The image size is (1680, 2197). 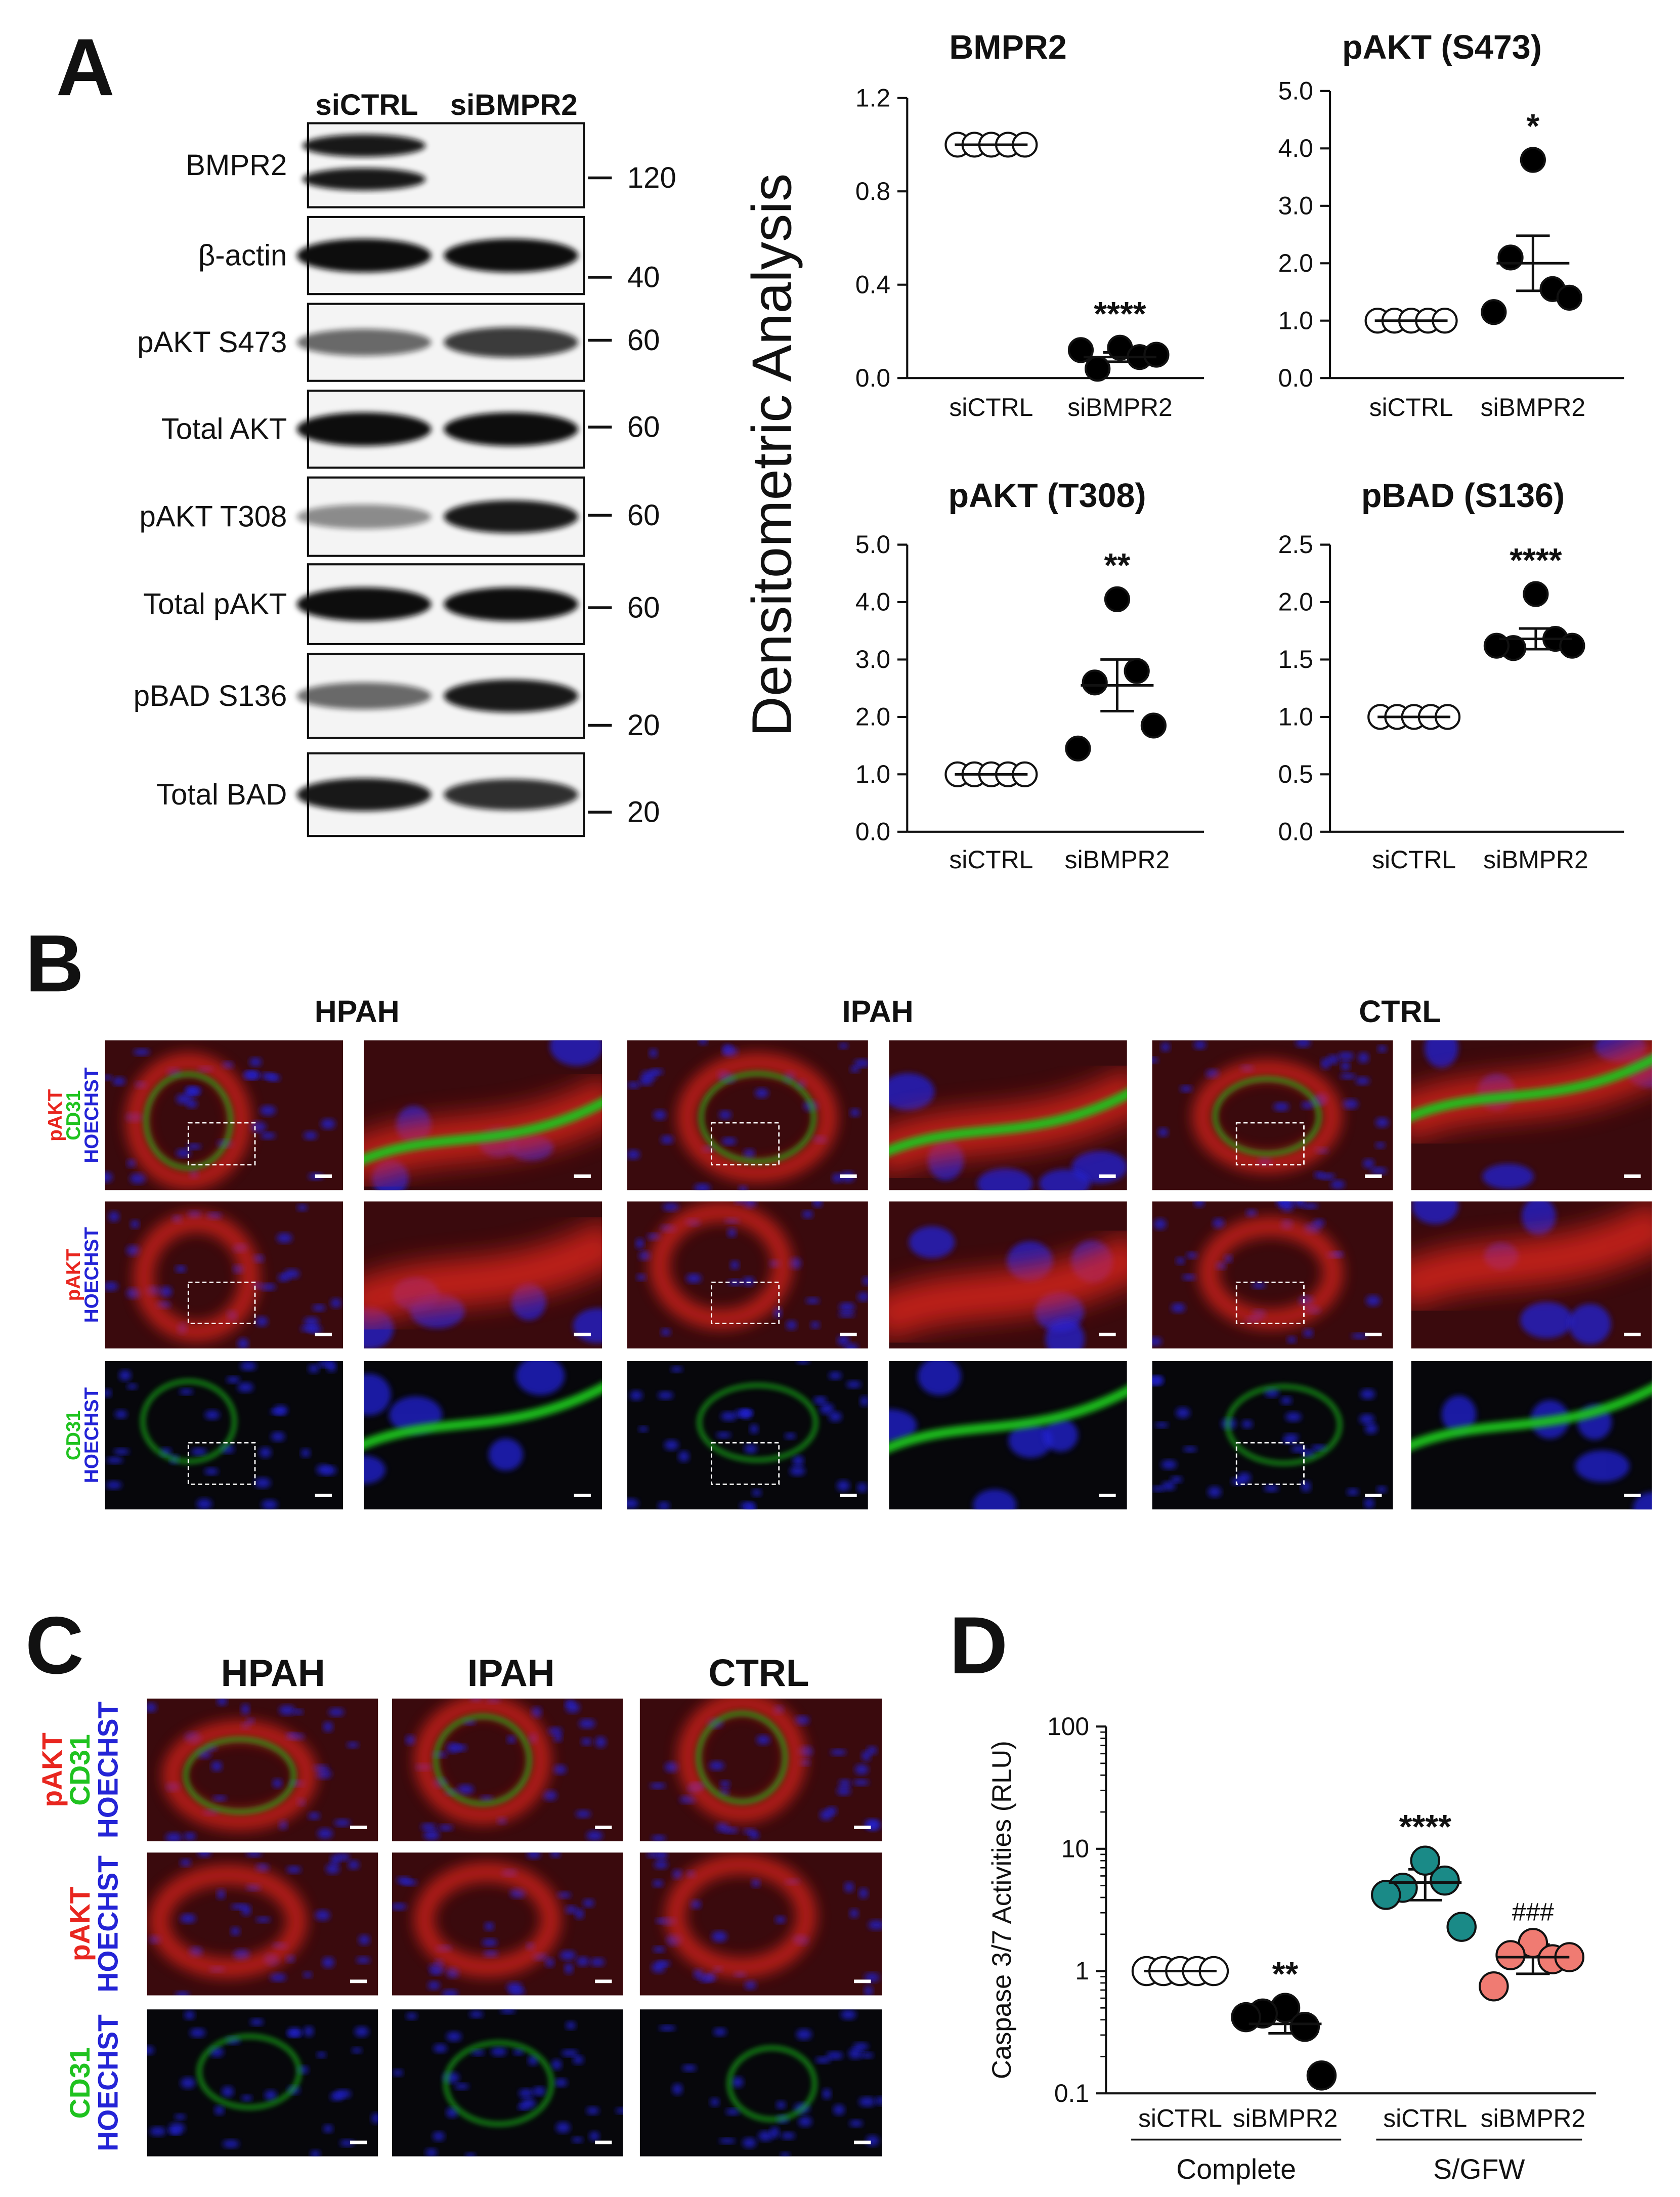 I want to click on marker-label: 60, so click(x=644, y=341).